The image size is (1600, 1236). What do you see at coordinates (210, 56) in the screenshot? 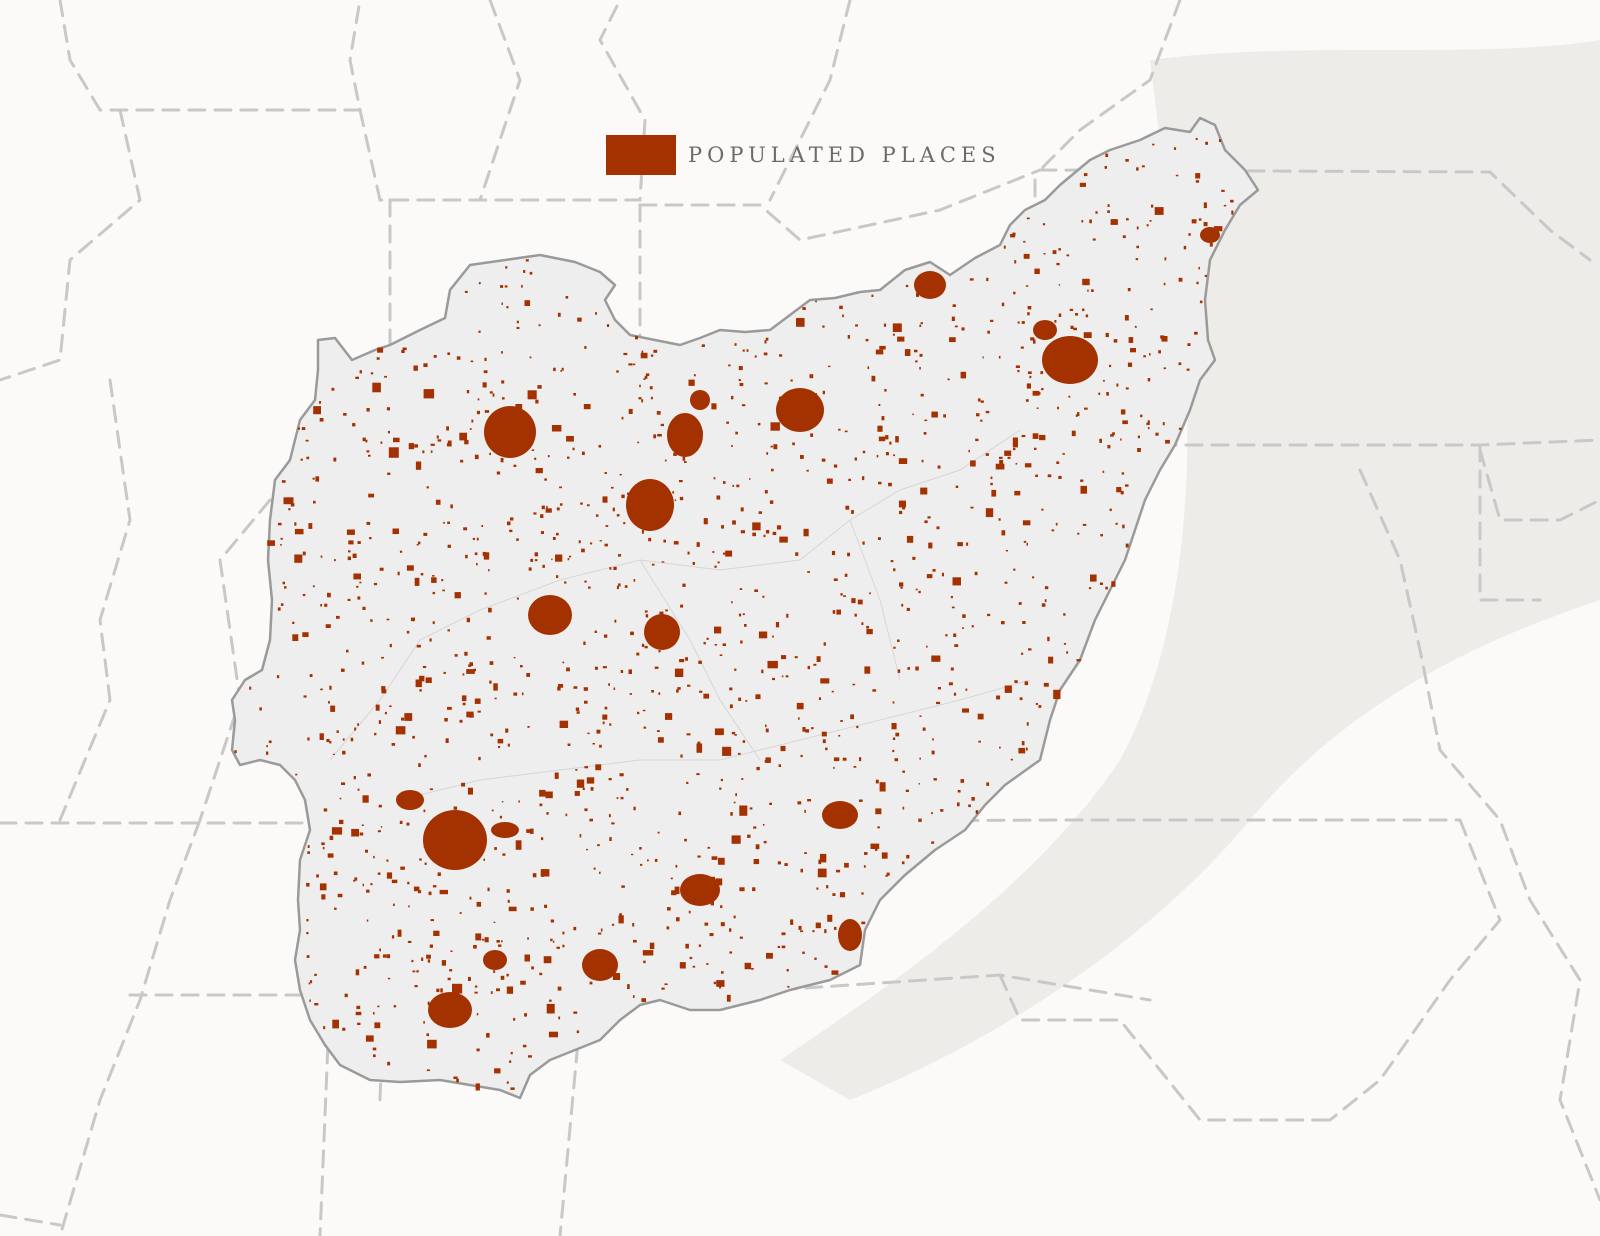
I see `state-border` at bounding box center [210, 56].